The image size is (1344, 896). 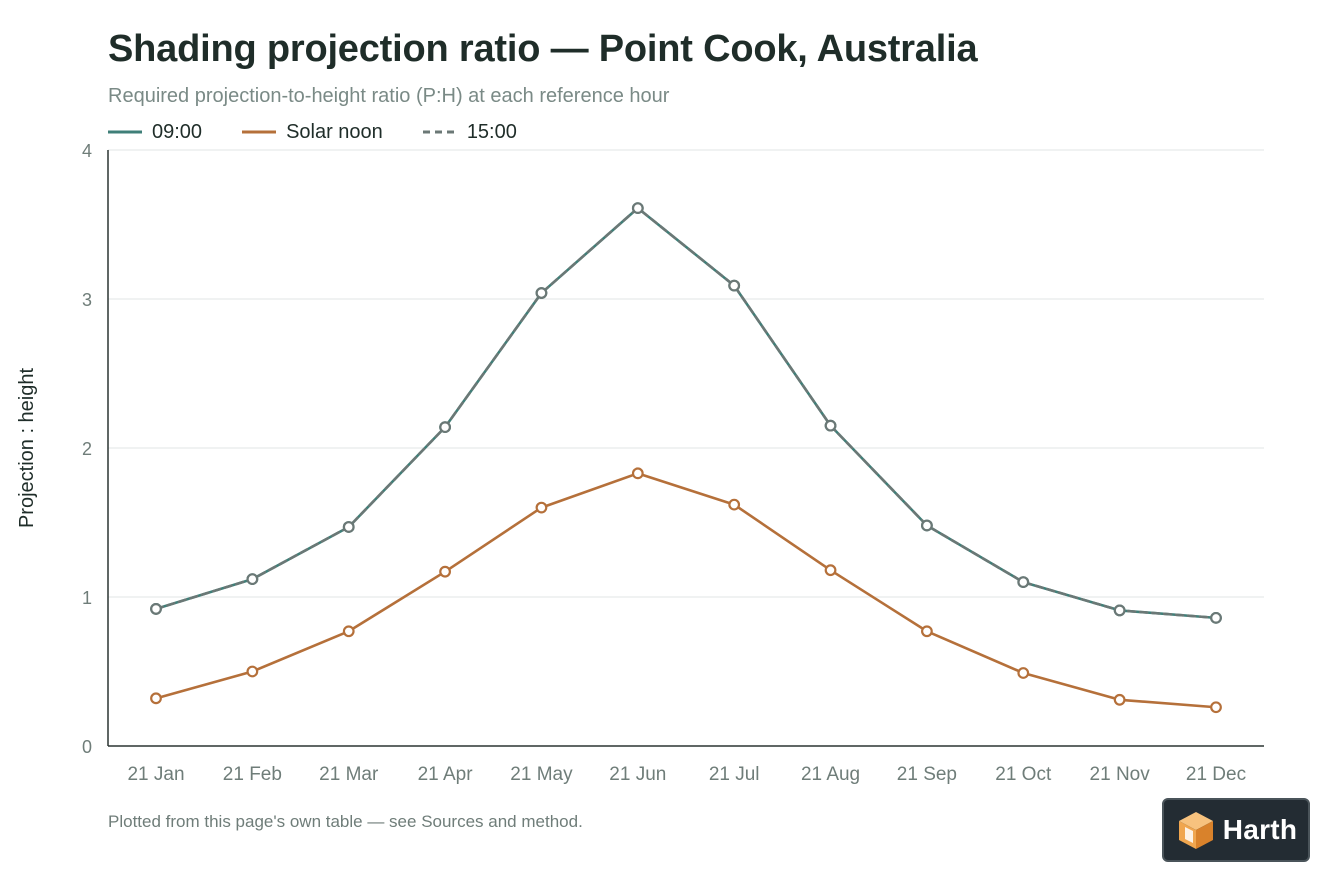 What do you see at coordinates (1023, 774) in the screenshot?
I see `x-tick-label: 21 Oct` at bounding box center [1023, 774].